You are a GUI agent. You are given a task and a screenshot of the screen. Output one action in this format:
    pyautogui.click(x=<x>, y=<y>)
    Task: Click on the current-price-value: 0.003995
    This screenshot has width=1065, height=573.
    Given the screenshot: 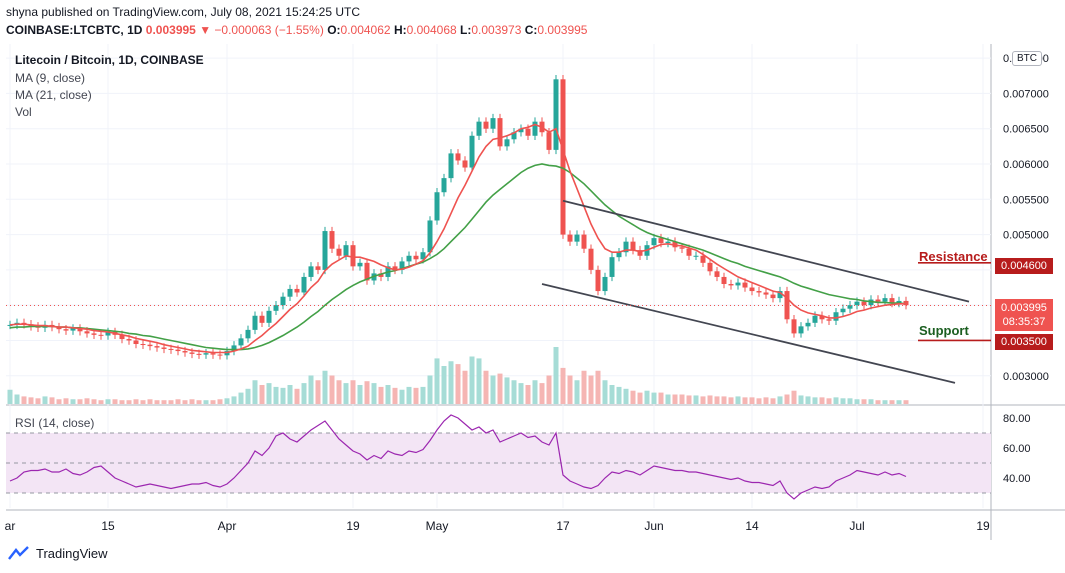 What is the action you would take?
    pyautogui.click(x=1024, y=308)
    